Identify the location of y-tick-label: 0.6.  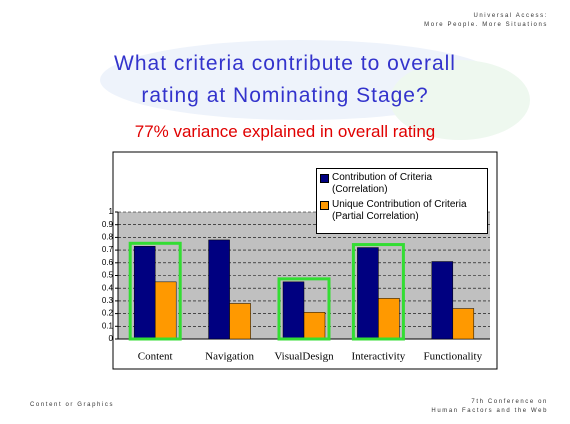
(108, 262).